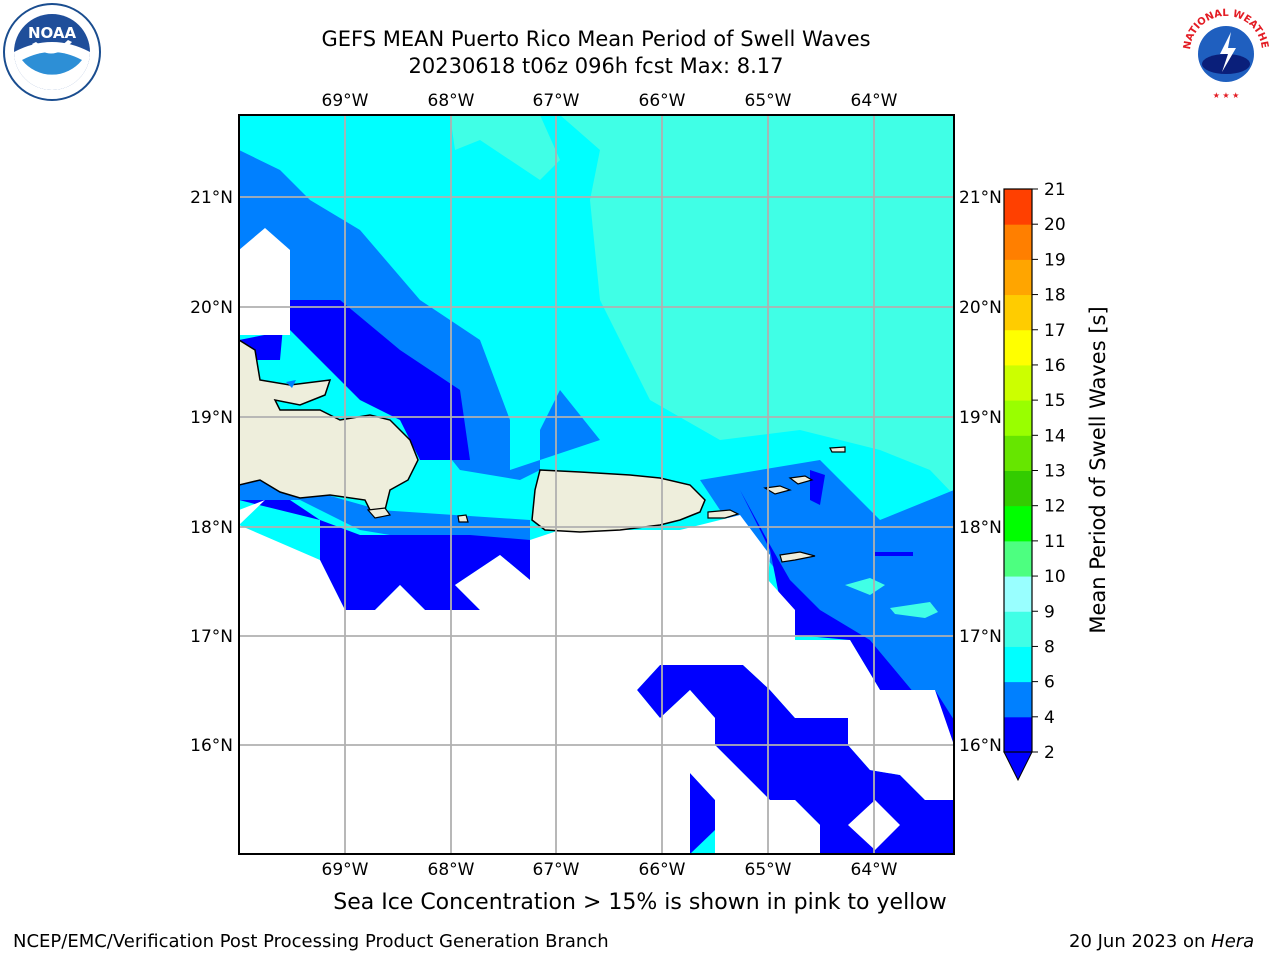  What do you see at coordinates (662, 870) in the screenshot?
I see `lon-label-bottom: 66°W` at bounding box center [662, 870].